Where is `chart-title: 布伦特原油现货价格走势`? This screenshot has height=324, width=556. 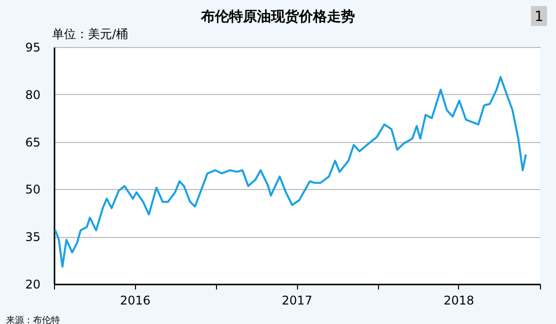 chart-title: 布伦特原油现货价格走势 is located at coordinates (277, 17).